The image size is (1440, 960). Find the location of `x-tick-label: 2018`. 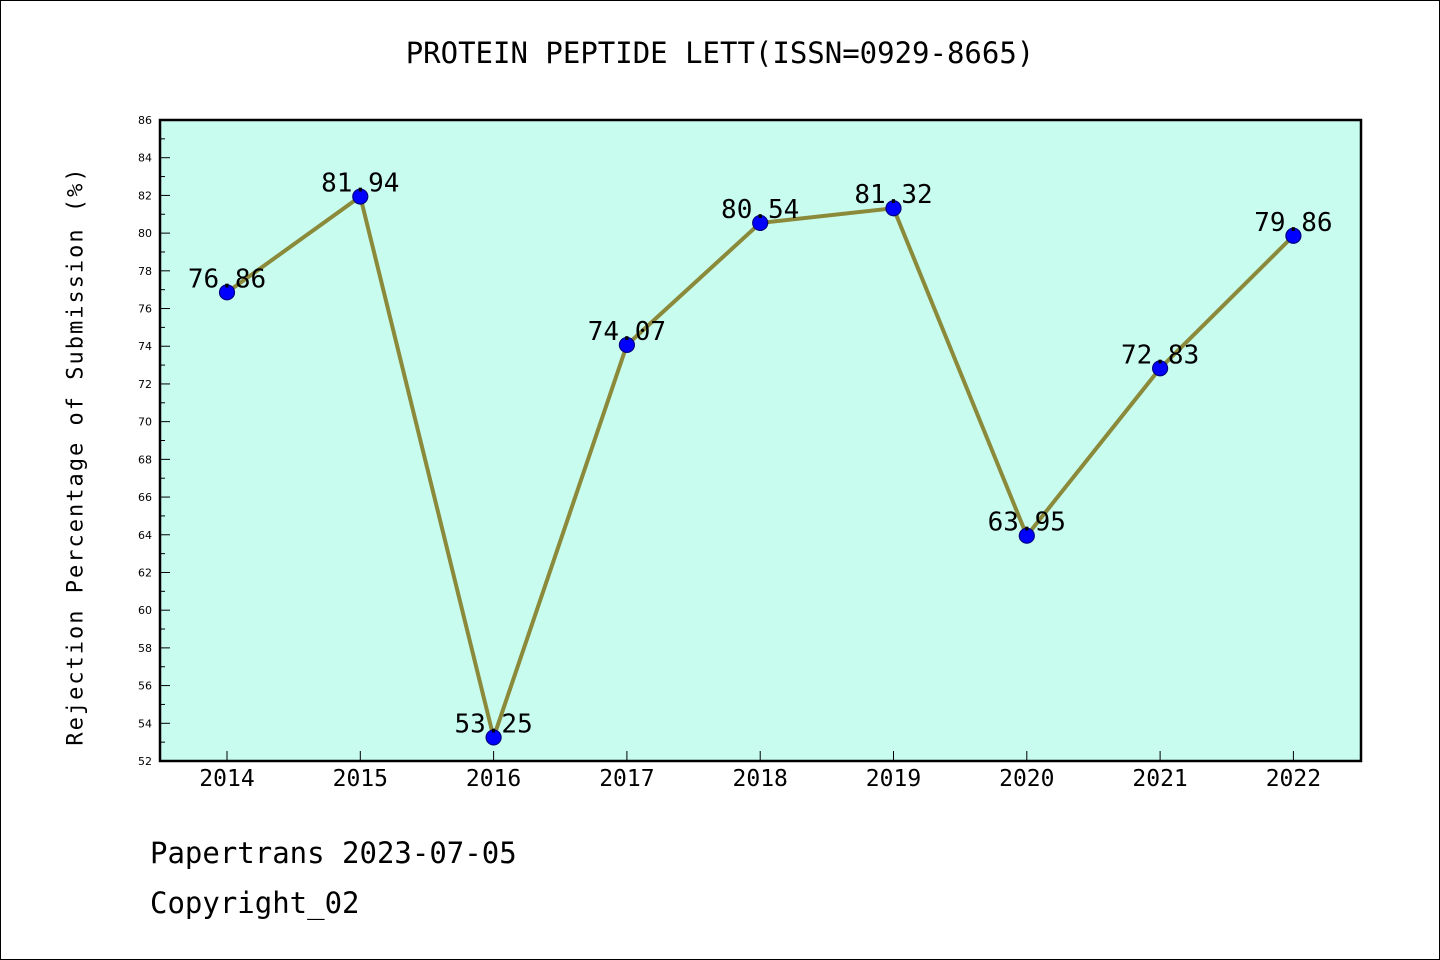

x-tick-label: 2018 is located at coordinates (760, 779).